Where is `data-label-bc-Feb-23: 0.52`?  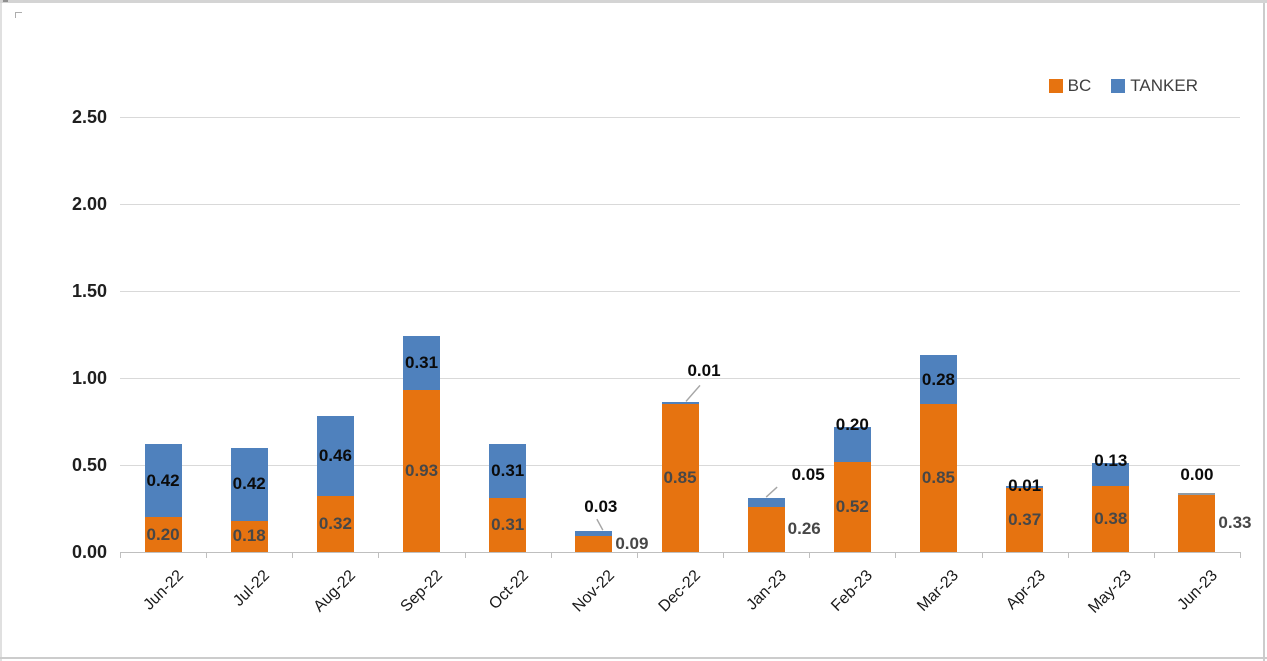 data-label-bc-Feb-23: 0.52 is located at coordinates (852, 506).